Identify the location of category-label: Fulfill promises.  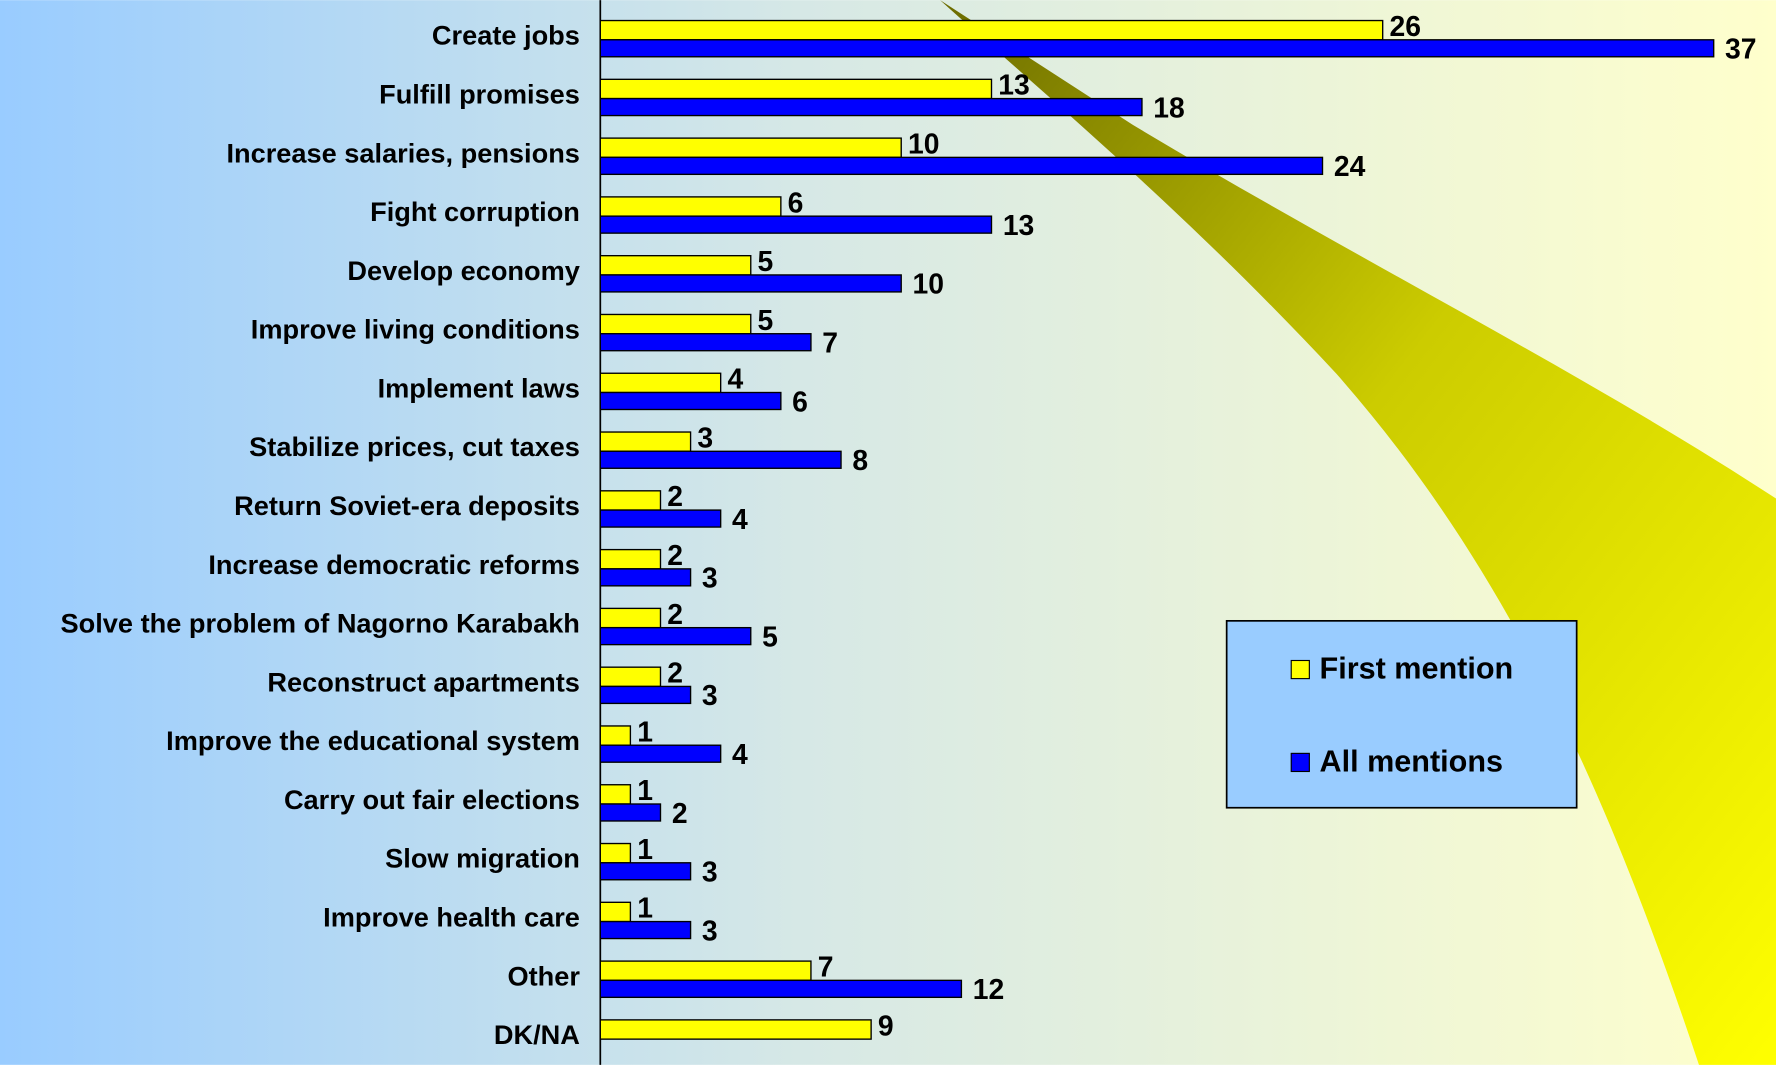
(479, 94).